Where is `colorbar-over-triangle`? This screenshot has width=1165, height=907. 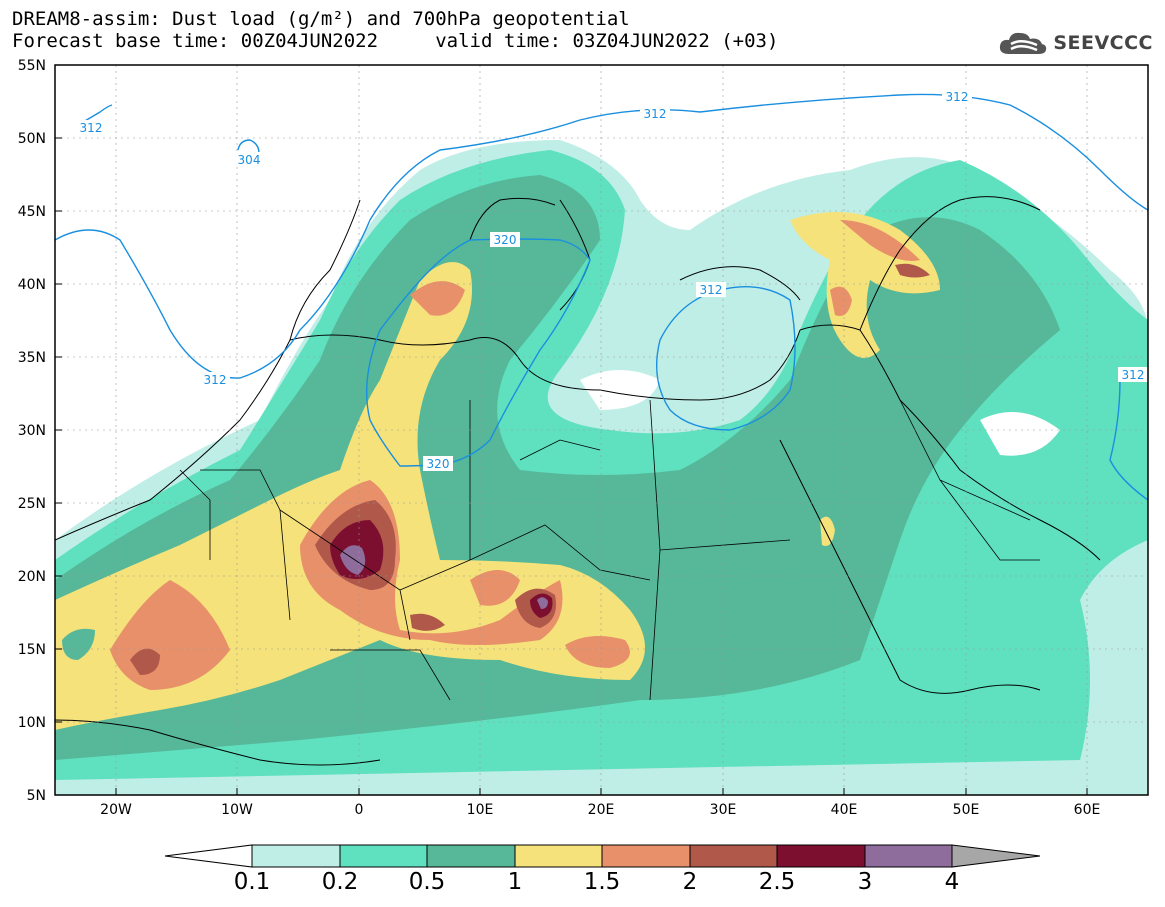
colorbar-over-triangle is located at coordinates (996, 856).